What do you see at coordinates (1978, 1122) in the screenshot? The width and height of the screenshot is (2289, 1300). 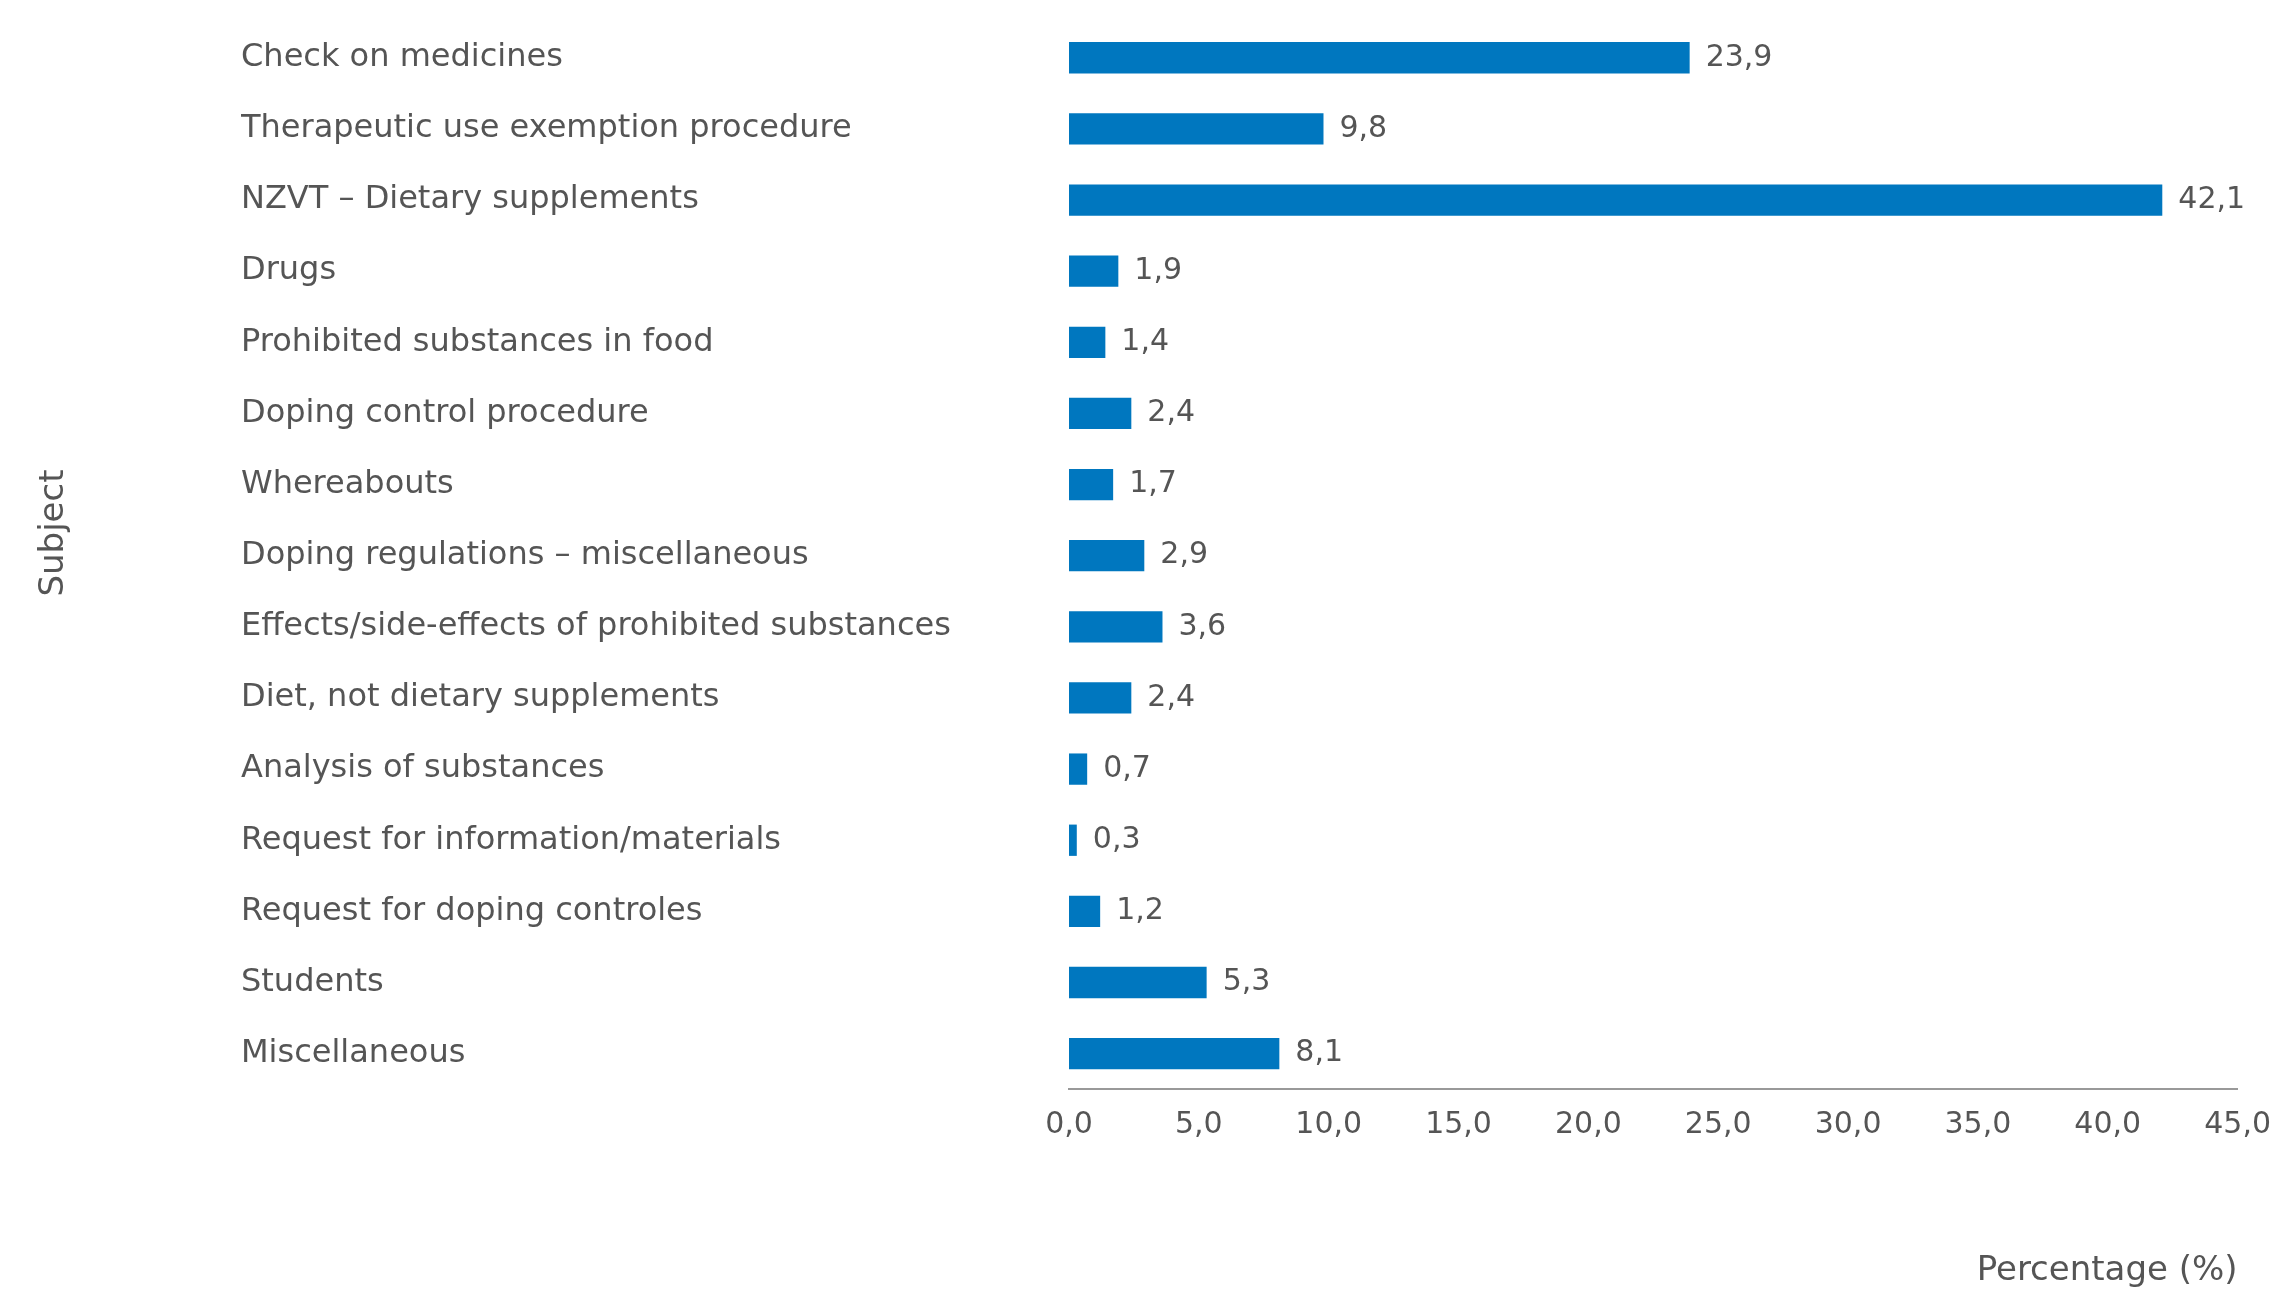 I see `x-tick-label: 35,0` at bounding box center [1978, 1122].